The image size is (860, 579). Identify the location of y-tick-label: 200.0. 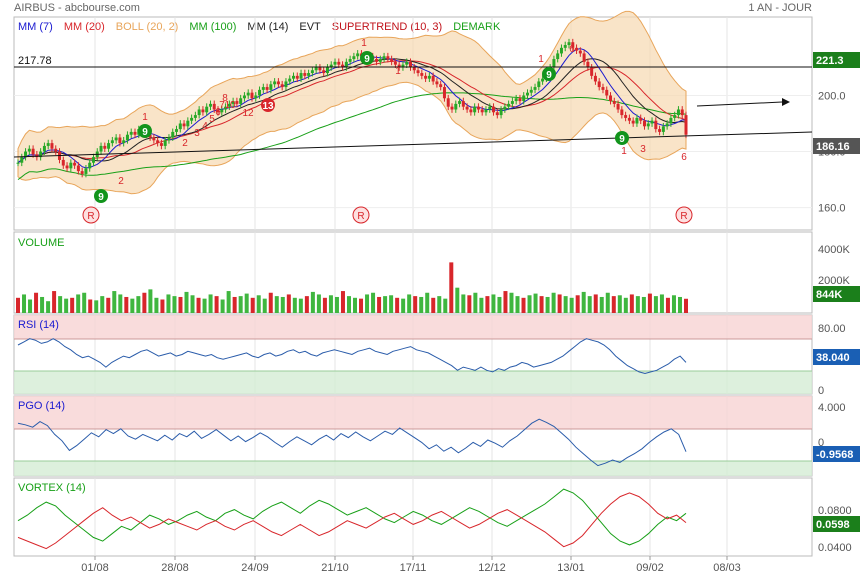
(832, 96).